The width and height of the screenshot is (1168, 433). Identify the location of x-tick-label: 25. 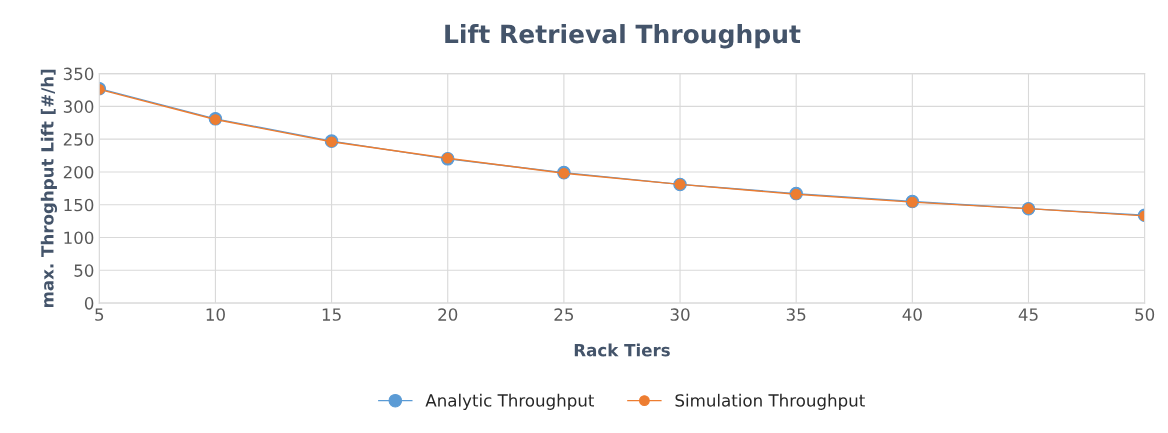
(564, 314).